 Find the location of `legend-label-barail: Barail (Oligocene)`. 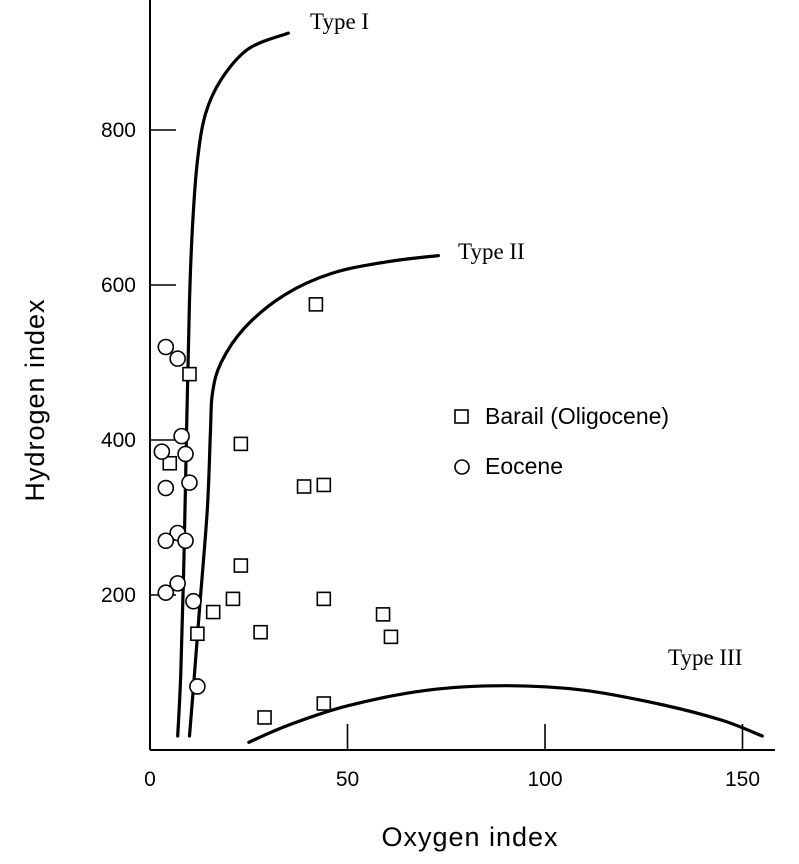

legend-label-barail: Barail (Oligocene) is located at coordinates (577, 416).